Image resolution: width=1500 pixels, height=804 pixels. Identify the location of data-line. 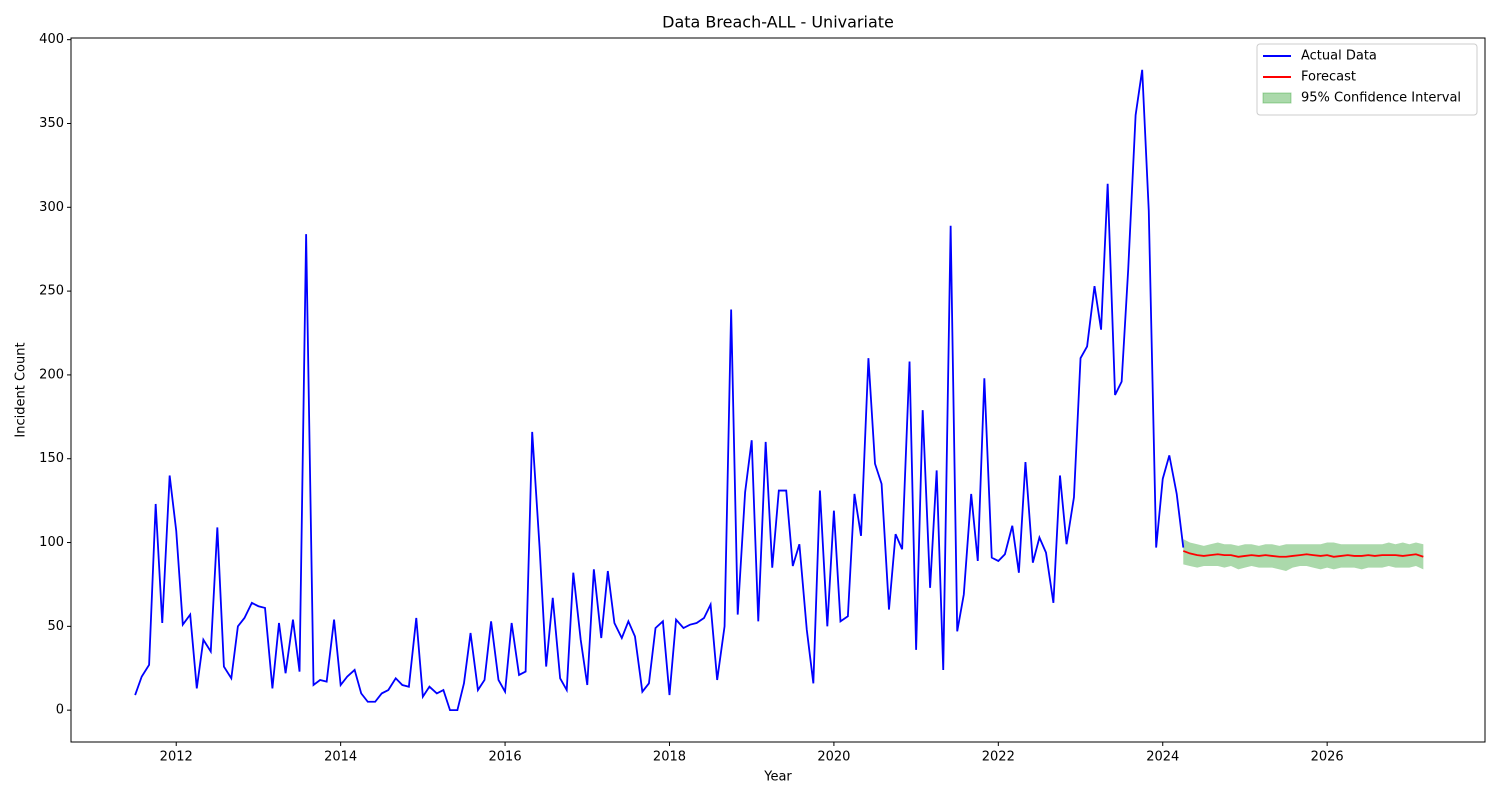
(1303, 554).